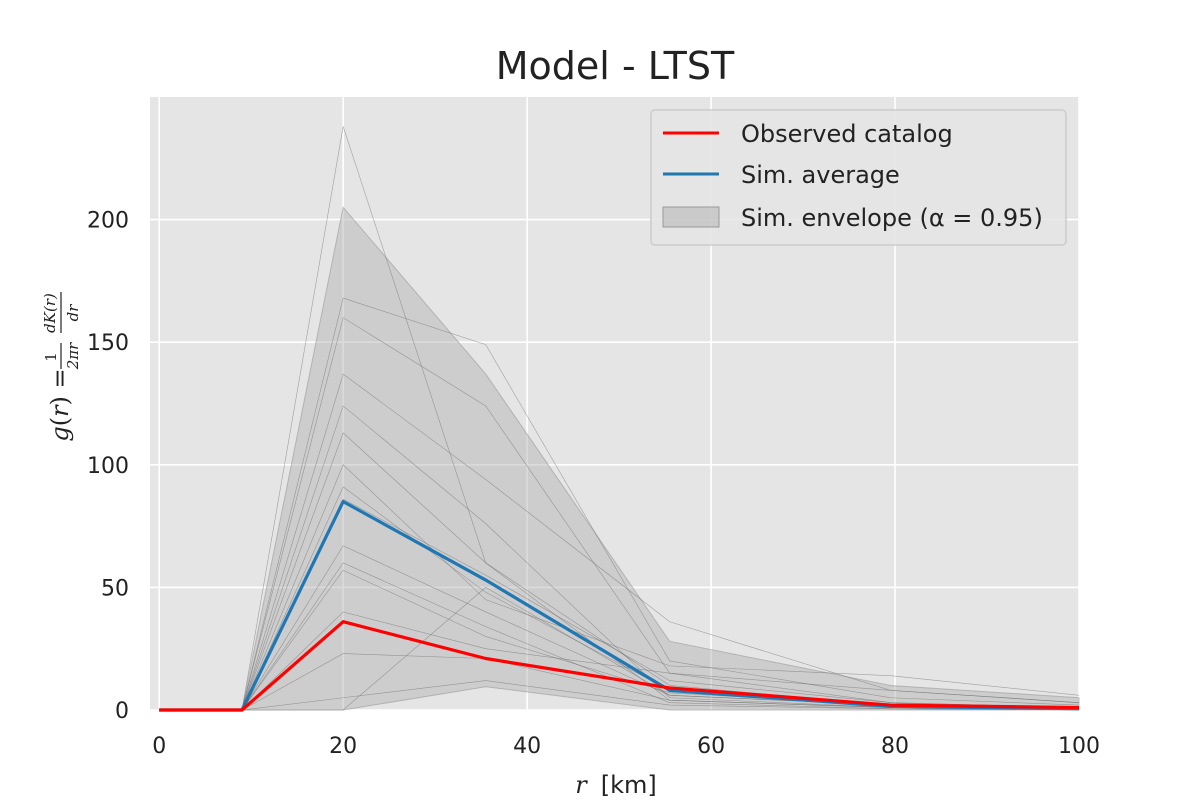 This screenshot has width=1200, height=800. What do you see at coordinates (115, 588) in the screenshot?
I see `y-tick-label-1: 50` at bounding box center [115, 588].